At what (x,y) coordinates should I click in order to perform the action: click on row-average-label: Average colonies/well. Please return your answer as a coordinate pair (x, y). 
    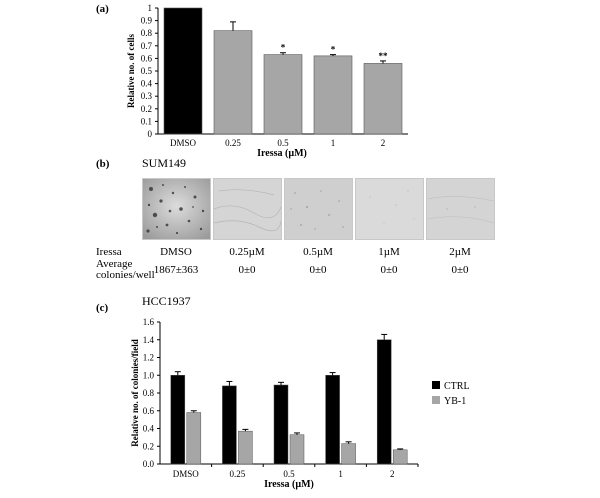
    Looking at the image, I should click on (125, 270).